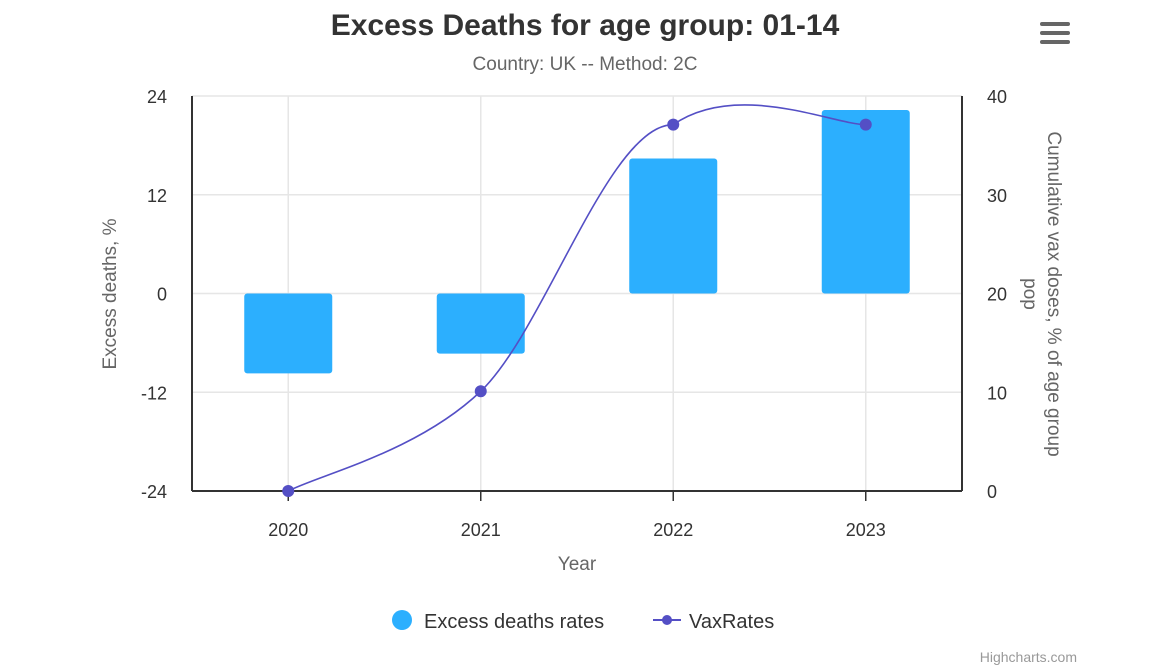 The image size is (1170, 669). Describe the element at coordinates (731, 622) in the screenshot. I see `legend-item-vaxrates: VaxRates` at that location.